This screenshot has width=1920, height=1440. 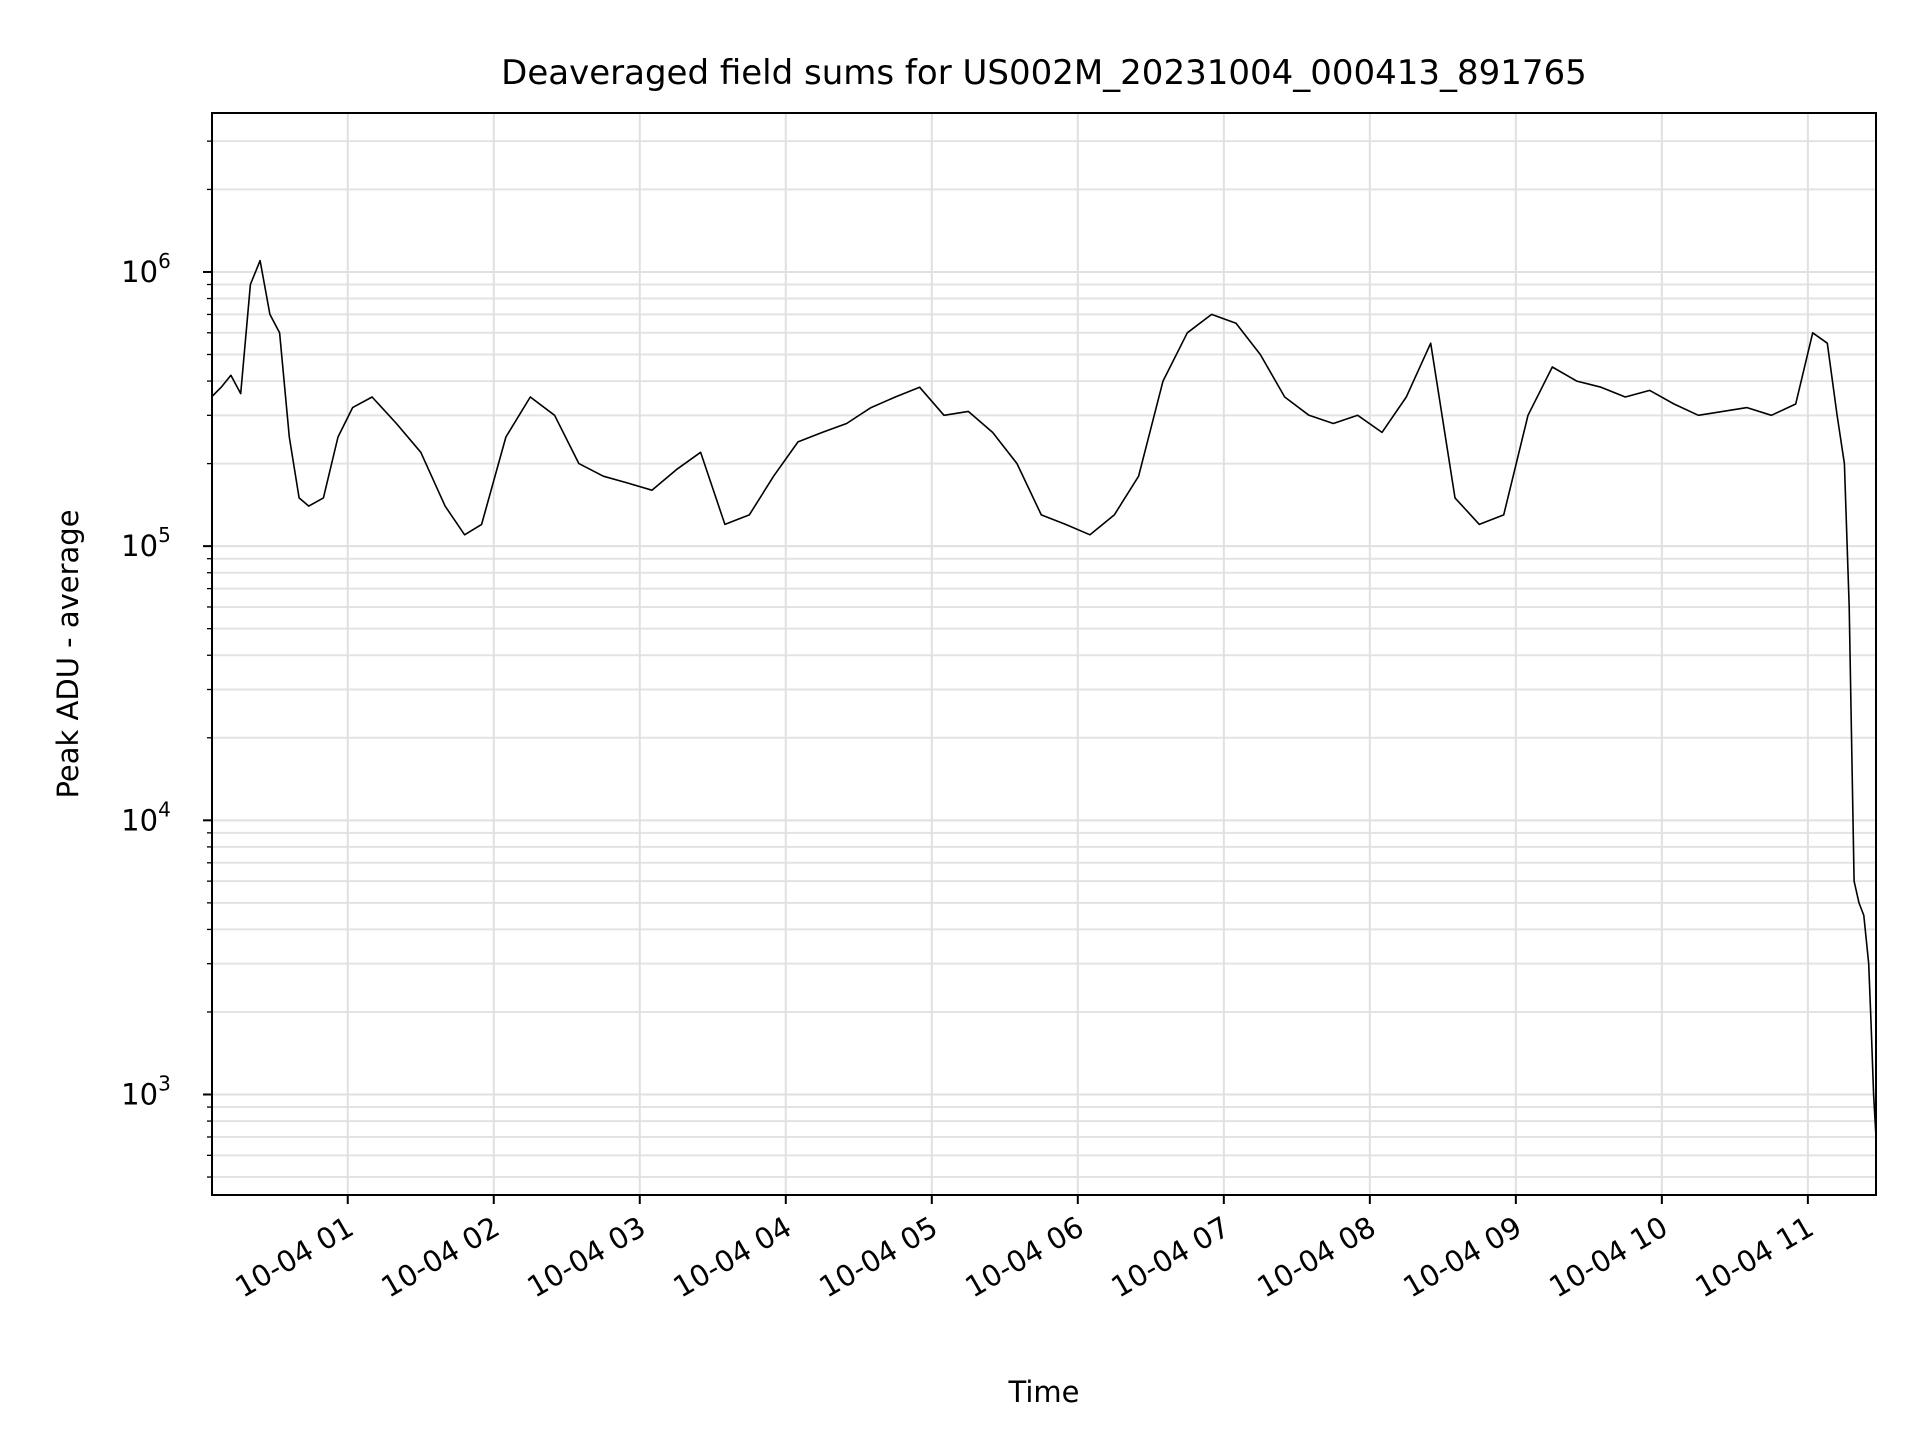 What do you see at coordinates (146, 817) in the screenshot?
I see `y-tick-label: 10⁴` at bounding box center [146, 817].